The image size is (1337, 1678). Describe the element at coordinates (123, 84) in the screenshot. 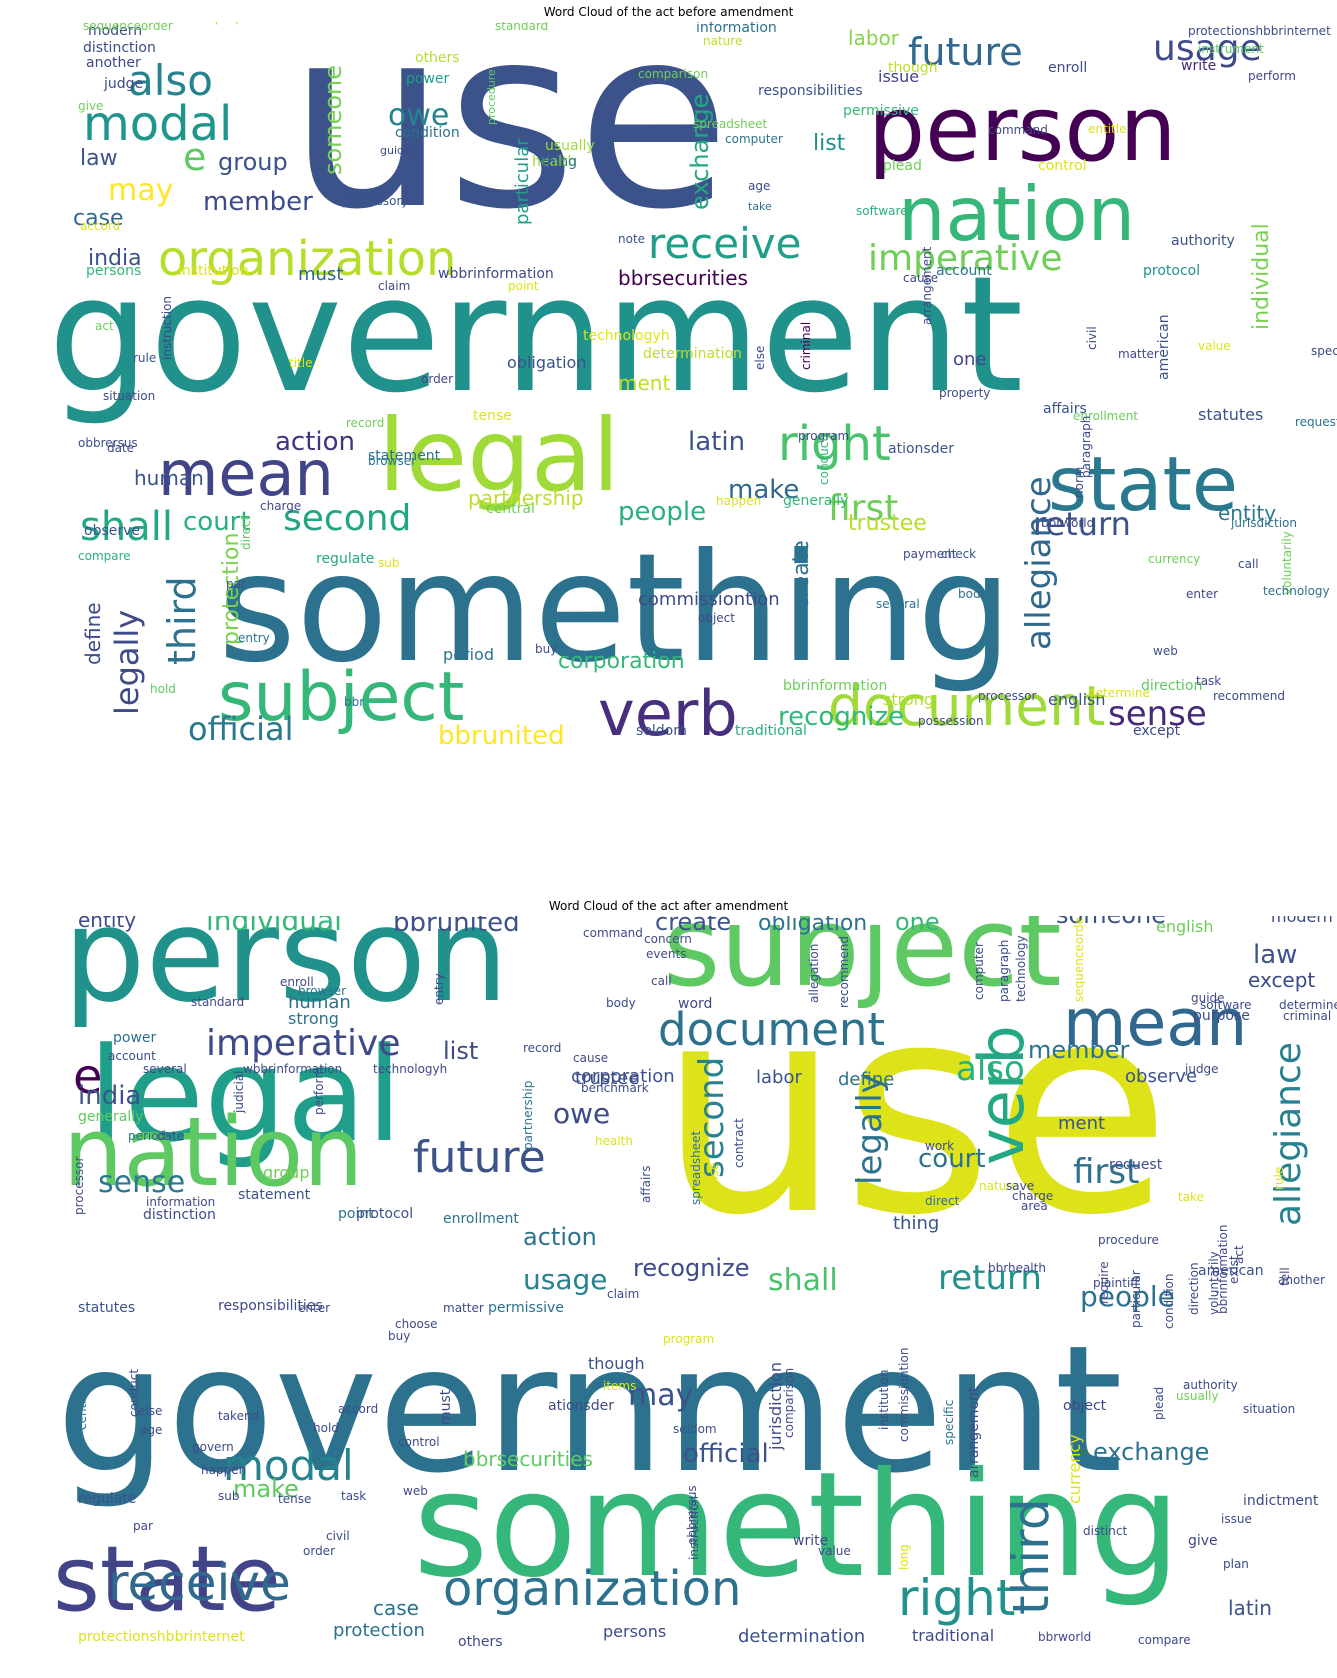

I see `word-judge: judge` at that location.